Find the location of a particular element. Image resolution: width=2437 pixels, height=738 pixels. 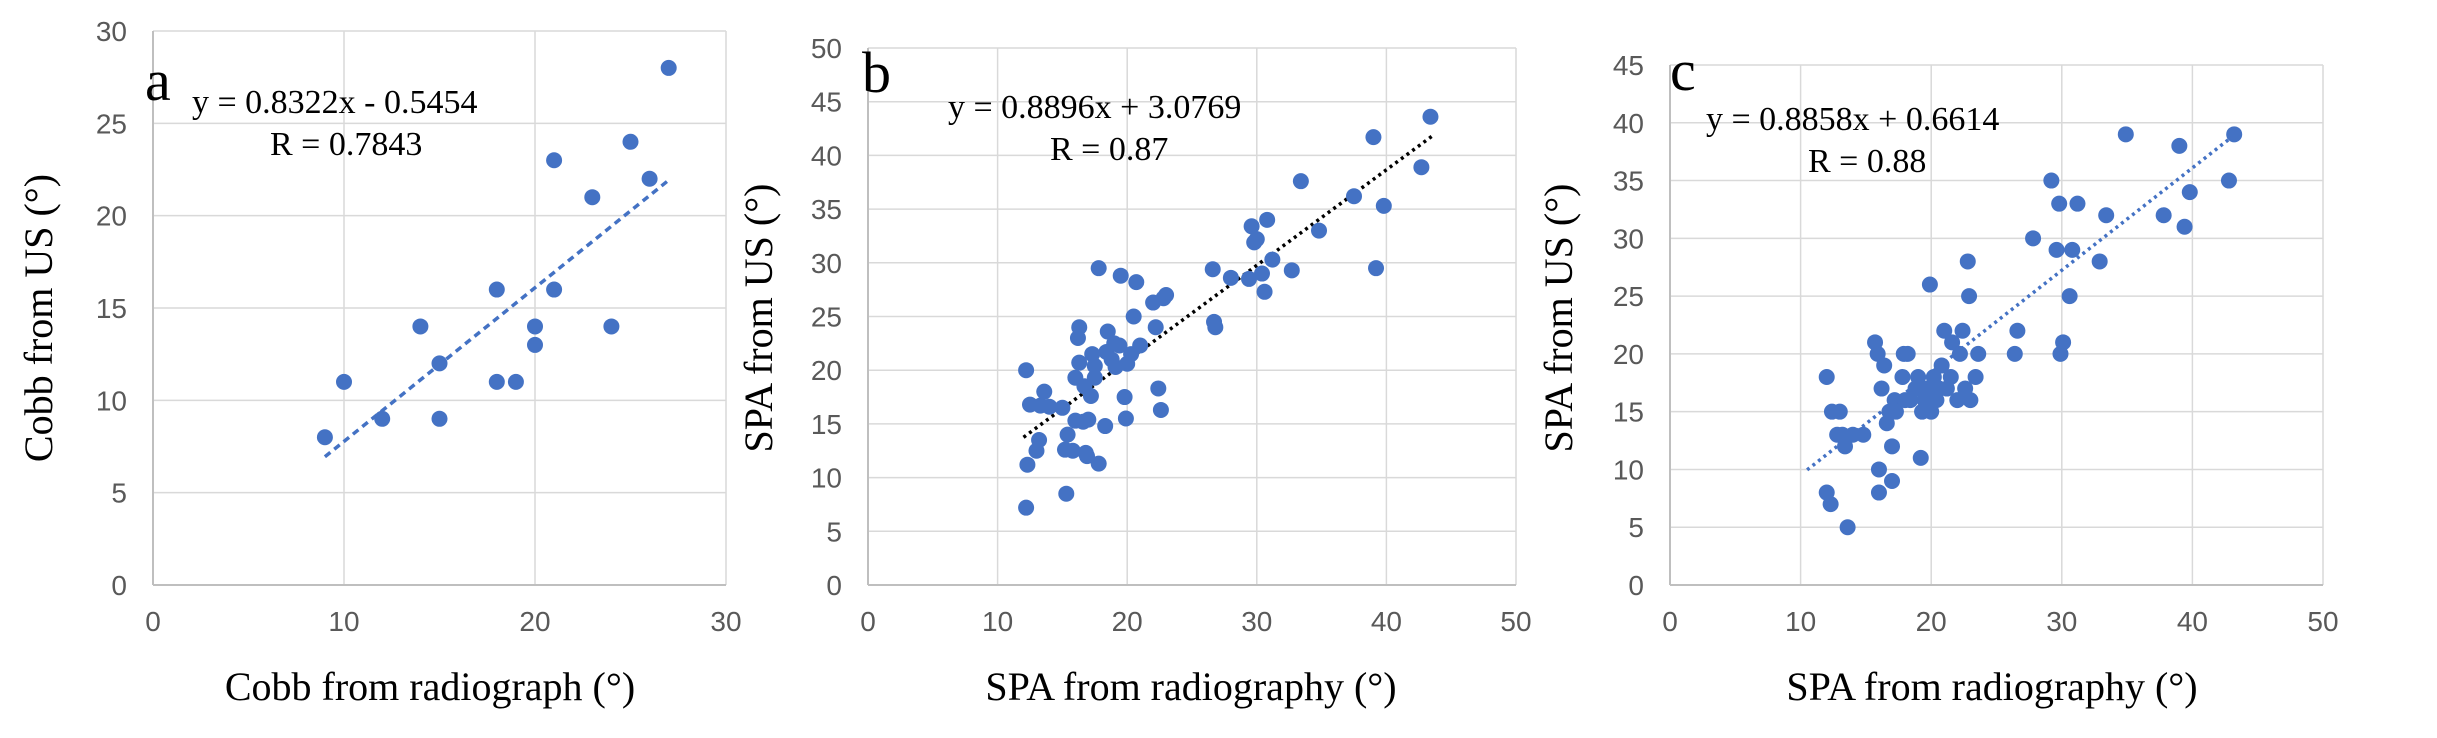

correlation-r: R = 0.88 is located at coordinates (1867, 161).